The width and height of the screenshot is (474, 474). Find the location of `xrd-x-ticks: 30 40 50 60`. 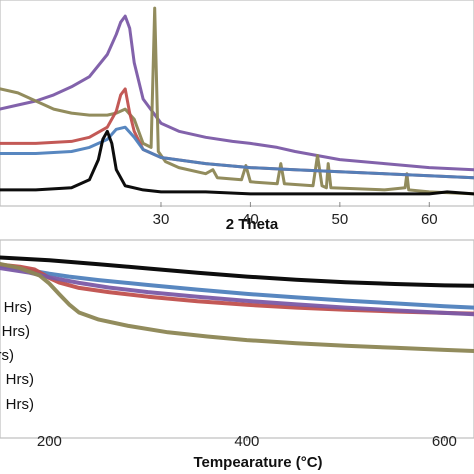

xrd-x-ticks: 30 40 50 60 is located at coordinates (295, 215).